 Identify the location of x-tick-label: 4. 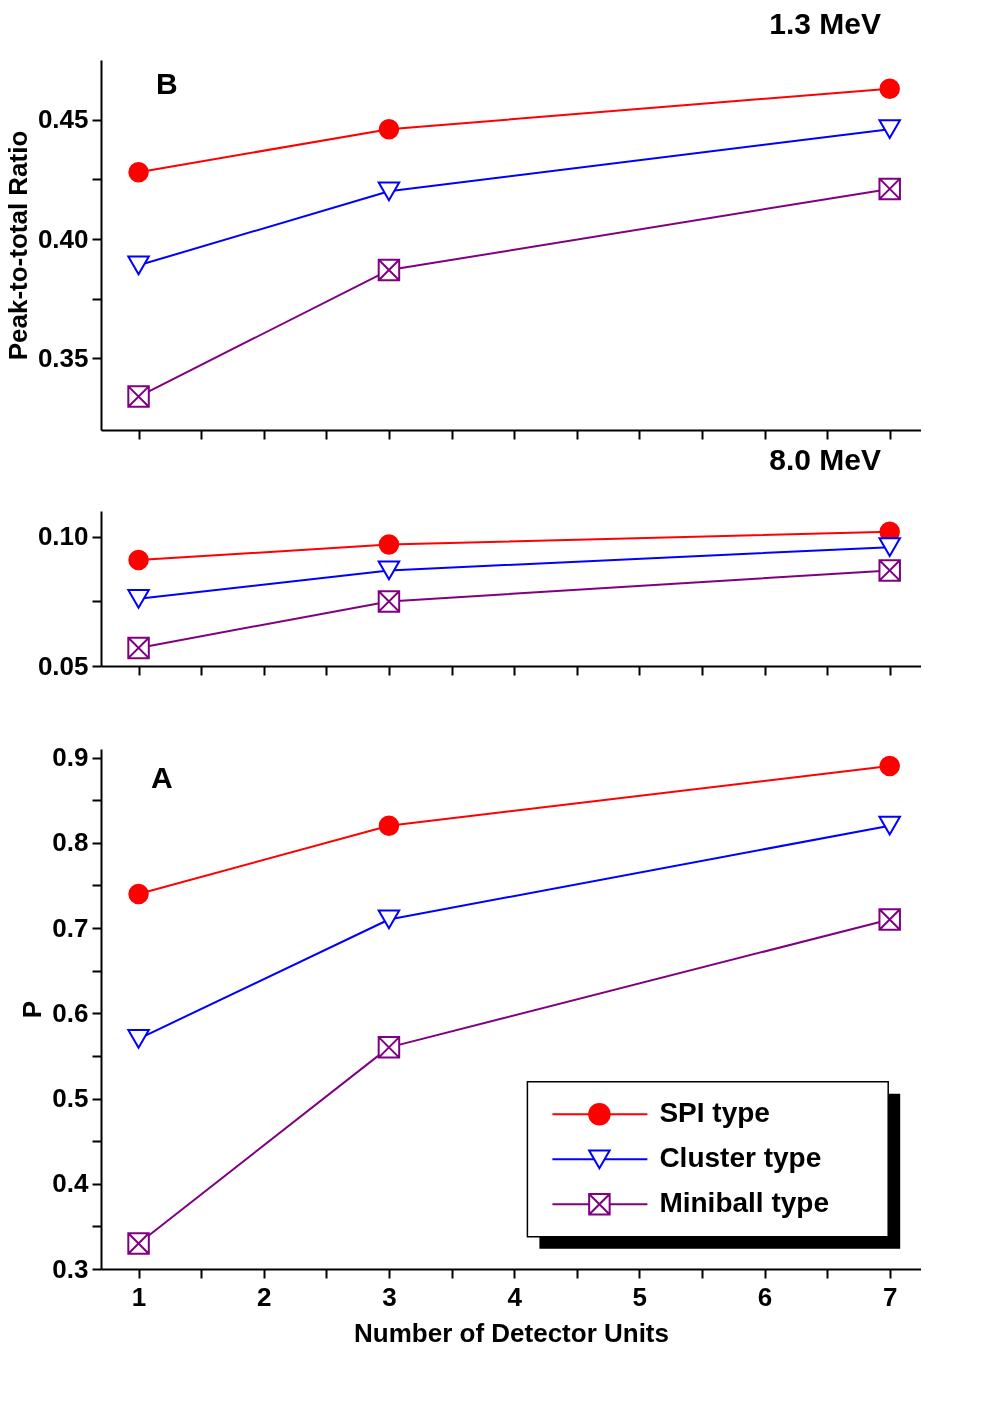
(515, 1296).